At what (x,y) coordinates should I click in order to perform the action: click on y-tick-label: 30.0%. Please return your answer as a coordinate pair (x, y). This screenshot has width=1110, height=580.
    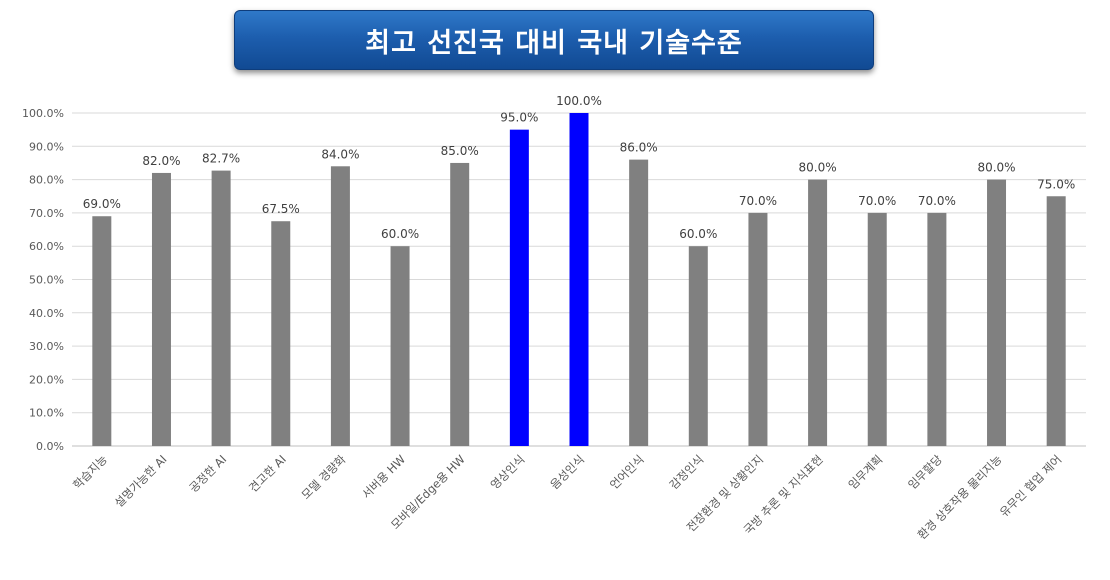
    Looking at the image, I should click on (46, 346).